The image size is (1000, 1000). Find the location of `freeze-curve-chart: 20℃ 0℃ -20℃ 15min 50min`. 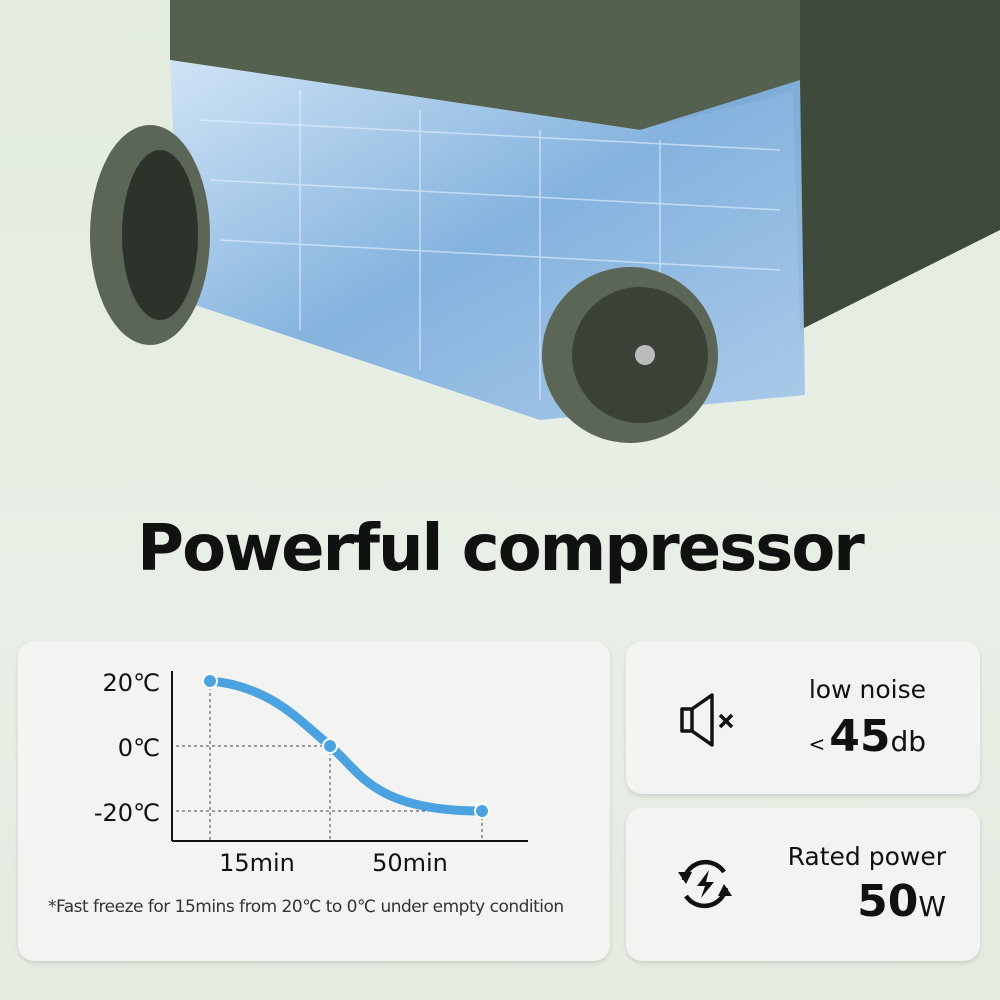

freeze-curve-chart: 20℃ 0℃ -20℃ 15min 50min is located at coordinates (311, 773).